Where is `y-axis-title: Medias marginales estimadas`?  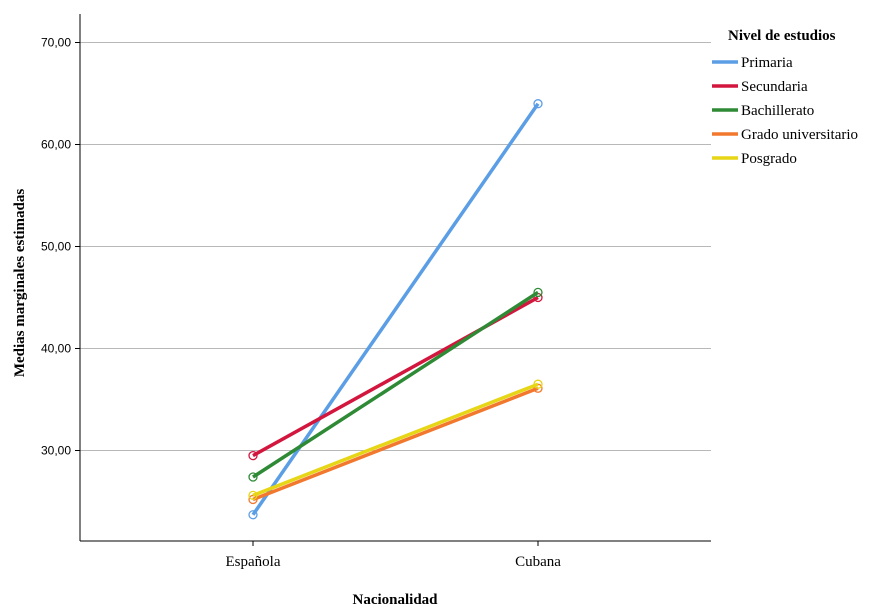
y-axis-title: Medias marginales estimadas is located at coordinates (20, 283).